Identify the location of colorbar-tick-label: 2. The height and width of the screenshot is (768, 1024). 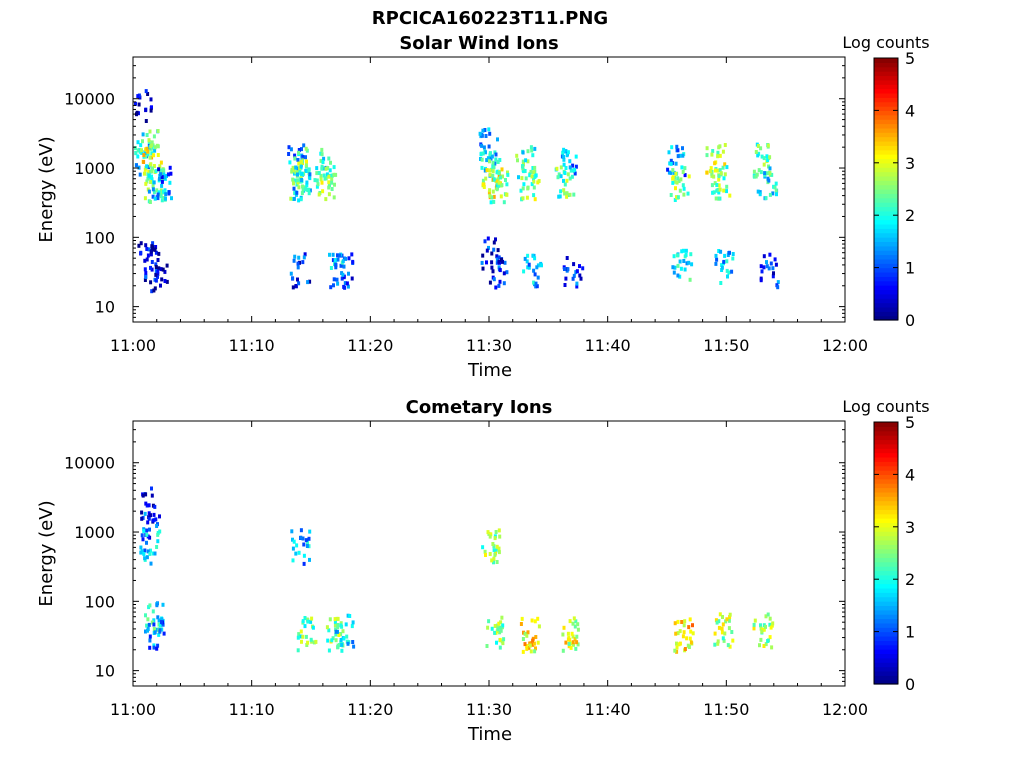
(910, 579).